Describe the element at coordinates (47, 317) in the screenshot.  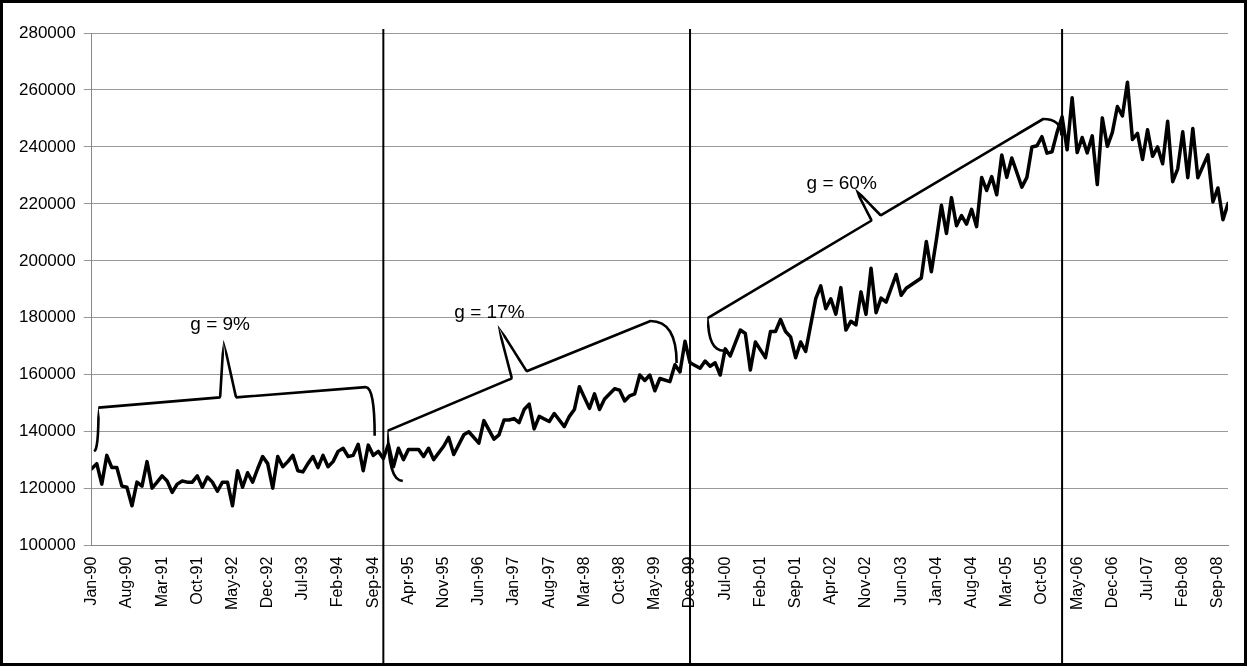
I see `y-tick-label: 180000` at that location.